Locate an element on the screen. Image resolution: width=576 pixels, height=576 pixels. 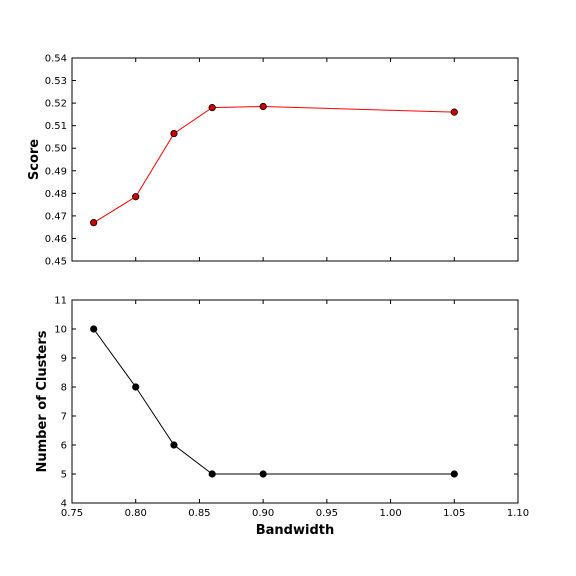
score-y-tick-label: 0.50 is located at coordinates (56, 149).